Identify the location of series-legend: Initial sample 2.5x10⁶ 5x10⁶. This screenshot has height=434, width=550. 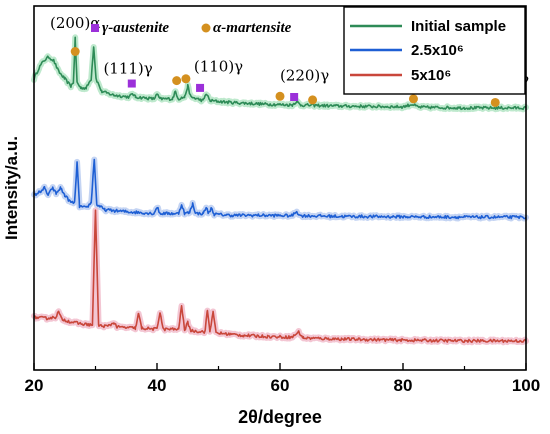
(434, 50).